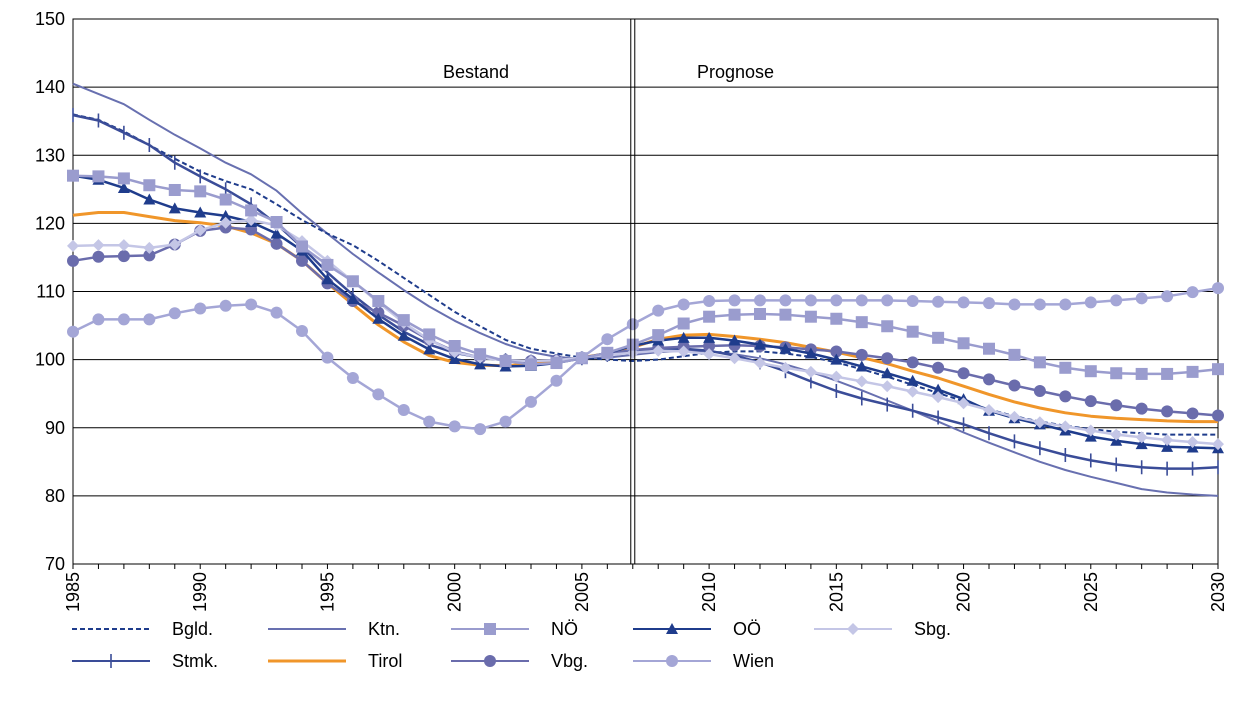  Describe the element at coordinates (429, 349) in the screenshot. I see `point-oö-1999` at that location.